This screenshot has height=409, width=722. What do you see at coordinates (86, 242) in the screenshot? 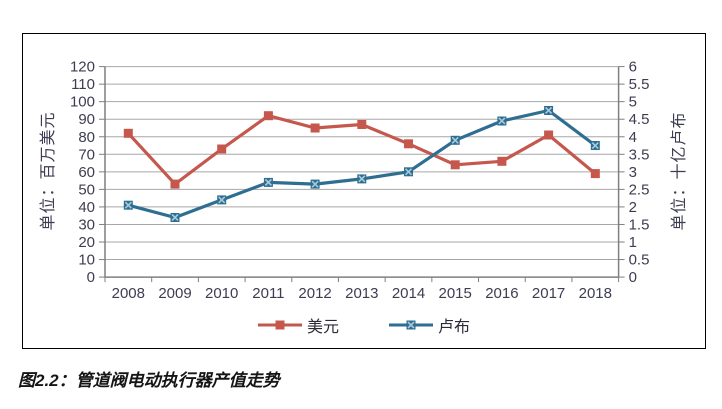
I see `left-axis-tick-label: 20` at bounding box center [86, 242].